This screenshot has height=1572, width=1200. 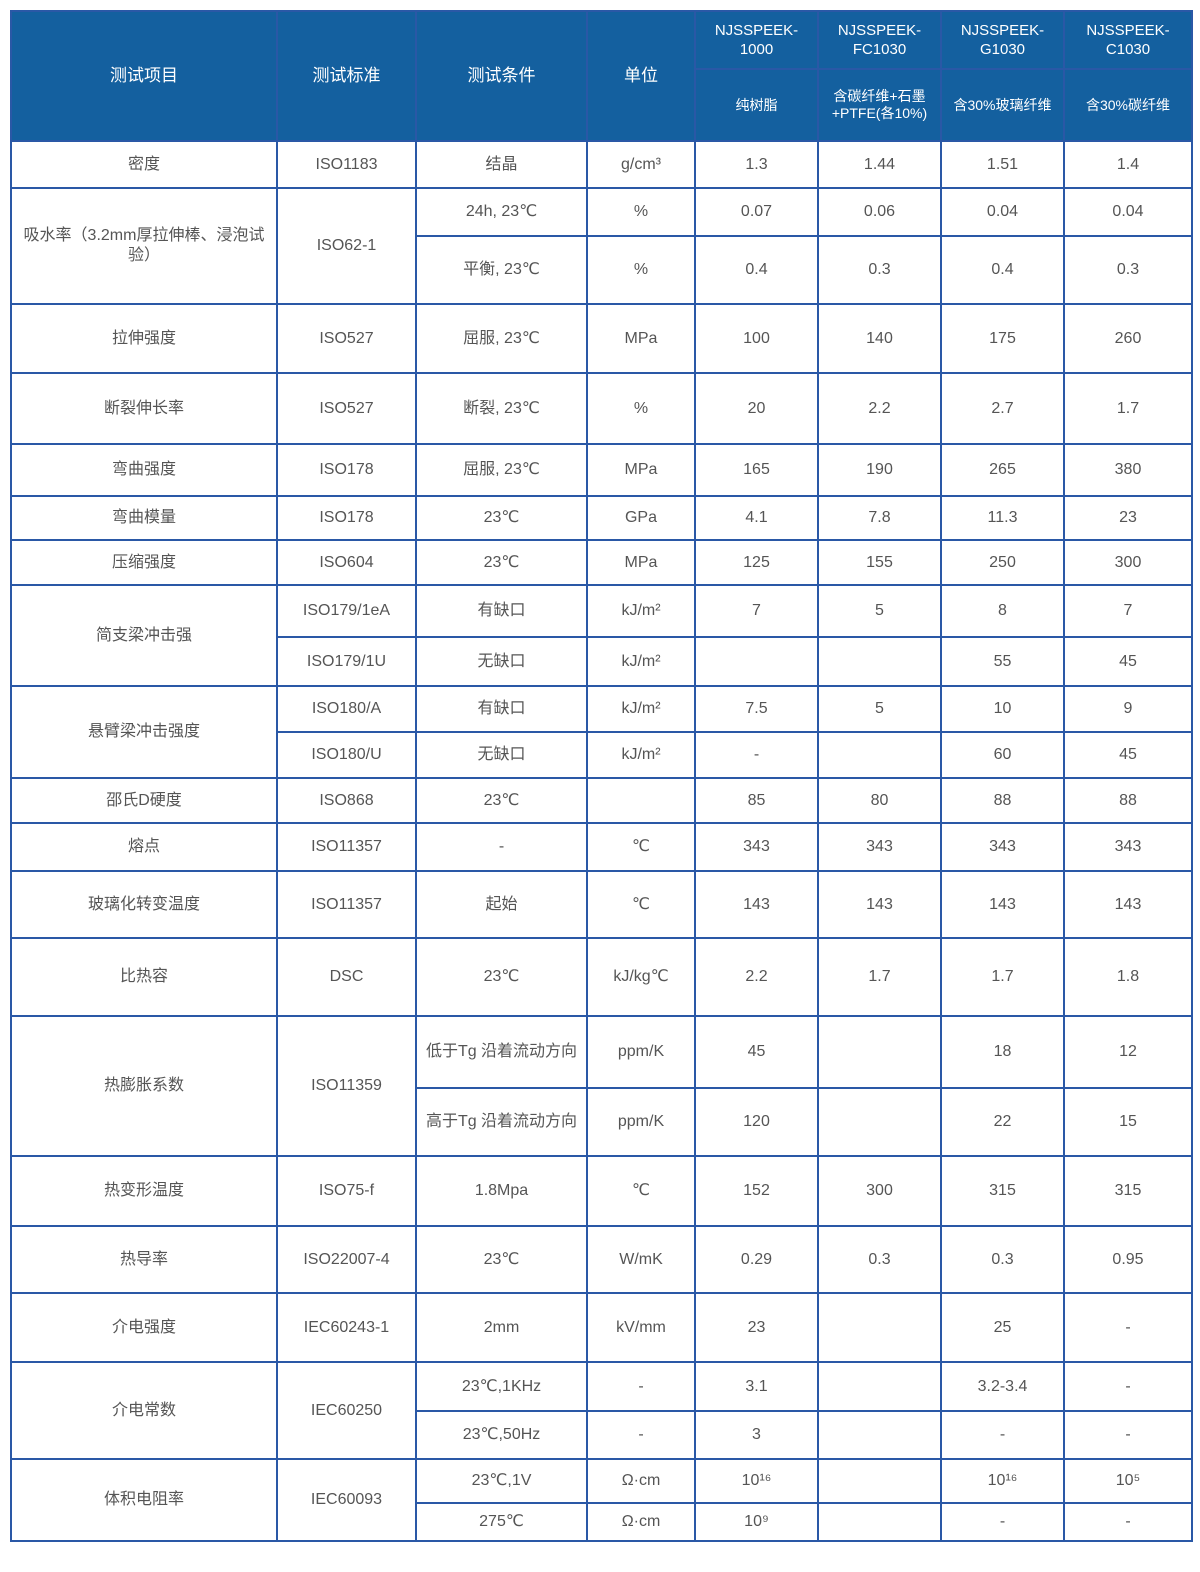 What do you see at coordinates (641, 755) in the screenshot?
I see `unit: kJ/m²` at bounding box center [641, 755].